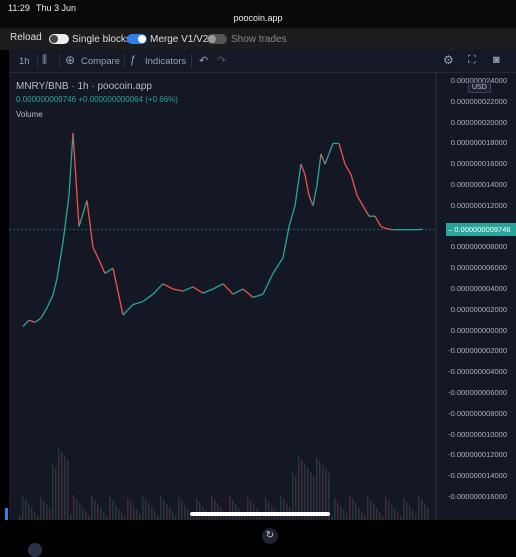 The width and height of the screenshot is (516, 557). I want to click on compare-button: Compare, so click(100, 61).